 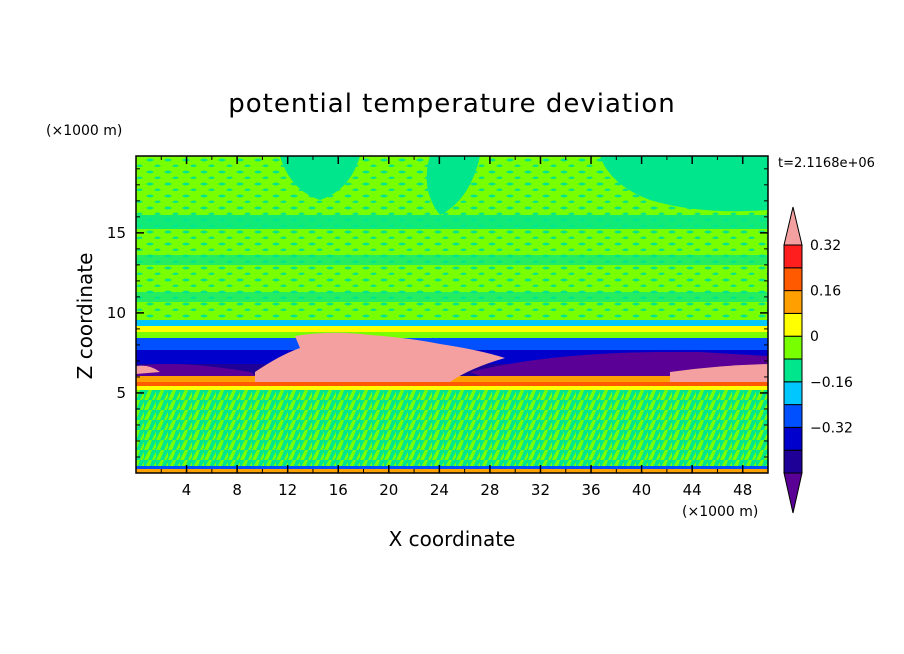 I want to click on colorbar-label: 0, so click(x=814, y=337).